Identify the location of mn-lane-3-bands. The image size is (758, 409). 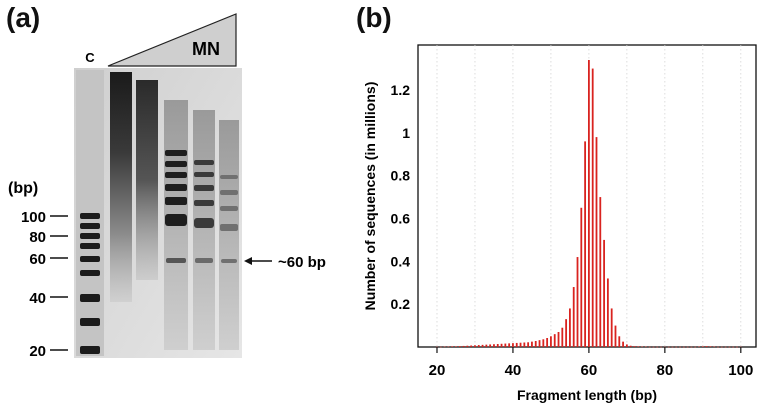
(176, 206).